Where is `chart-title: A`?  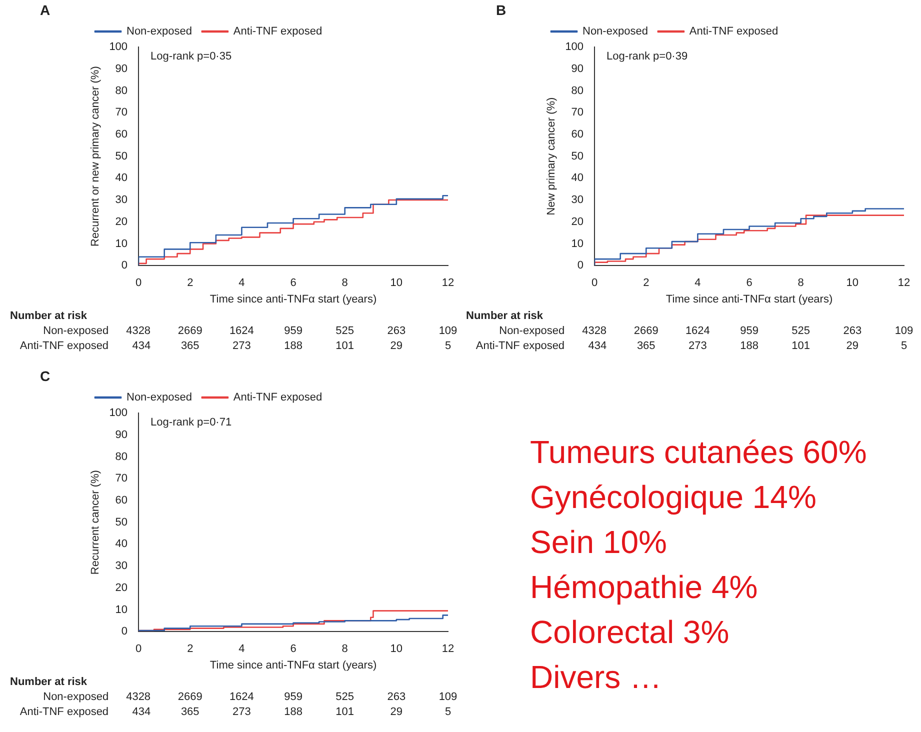 chart-title: A is located at coordinates (45, 10).